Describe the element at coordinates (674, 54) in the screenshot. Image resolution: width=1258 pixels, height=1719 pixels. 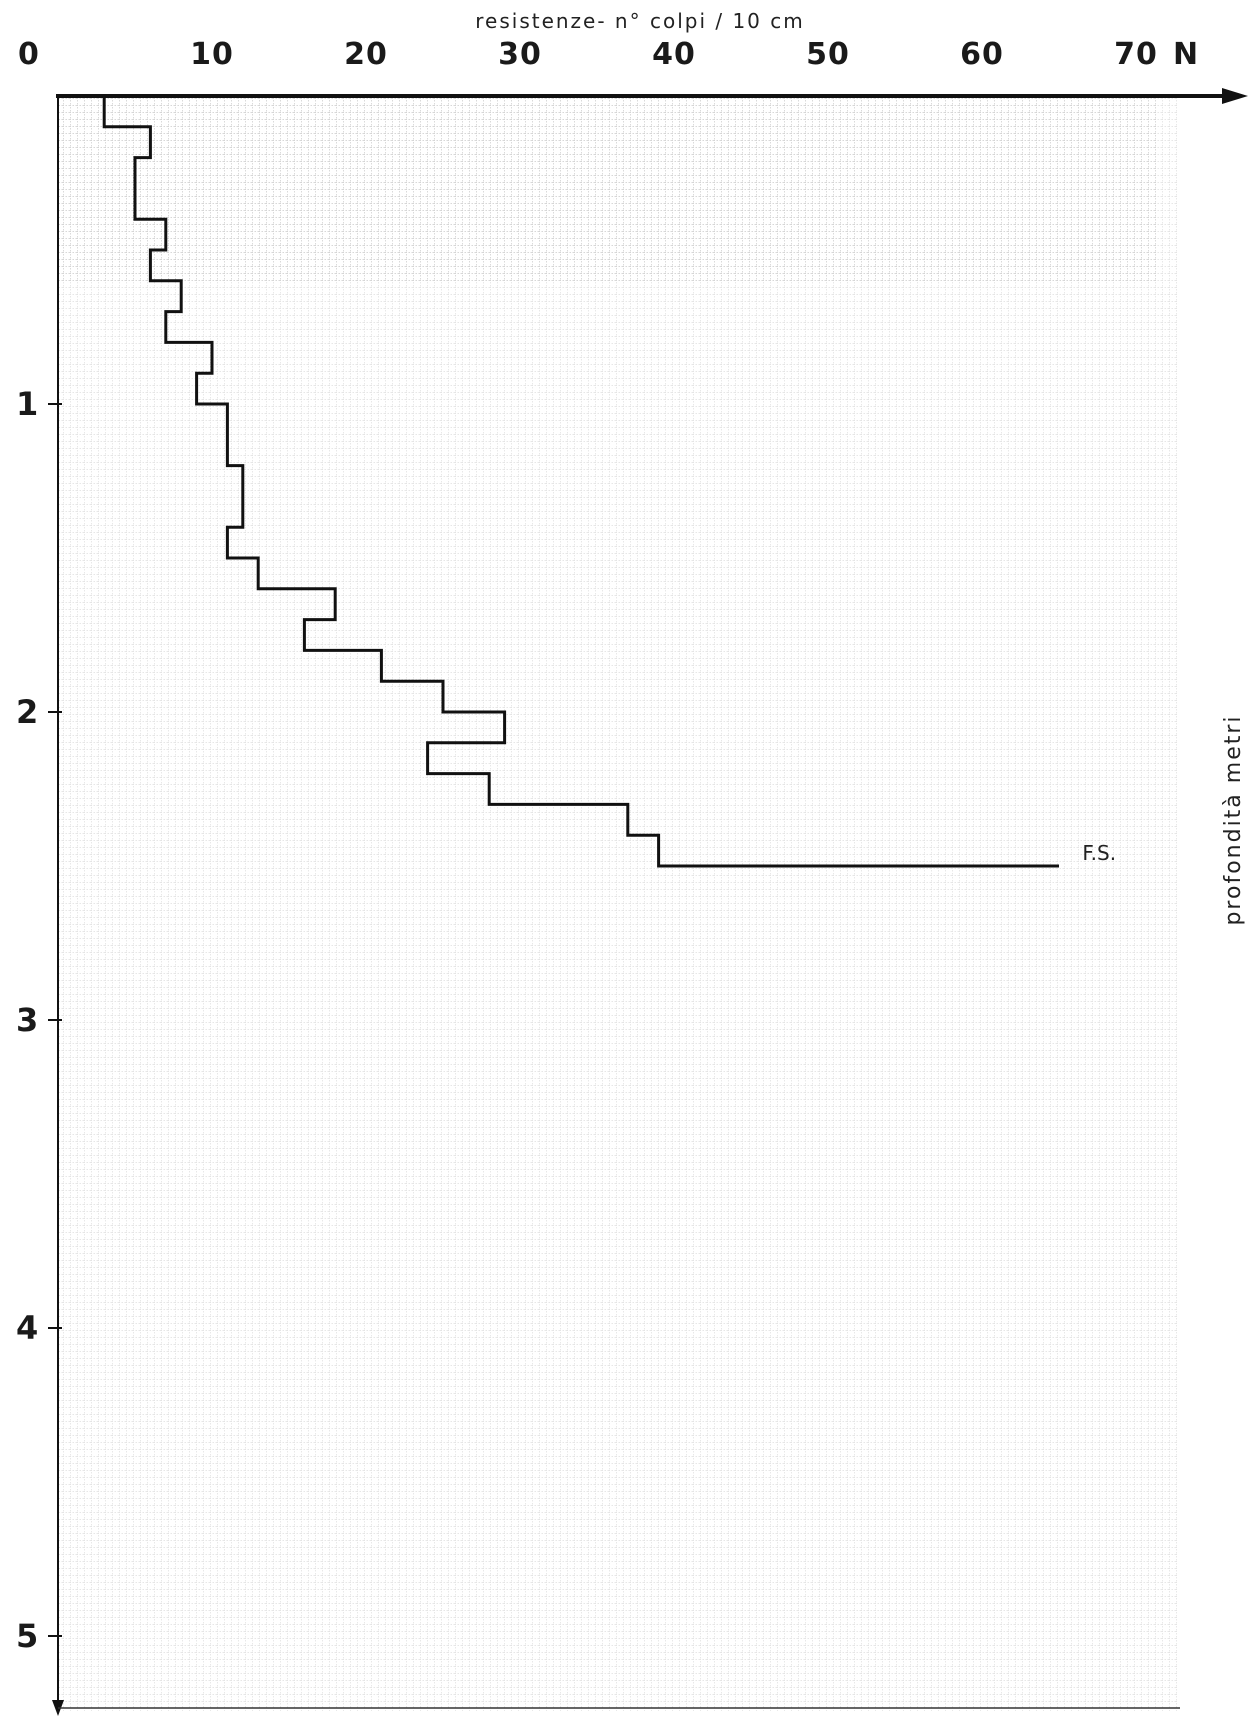
I see `x-tick-label: 40` at that location.